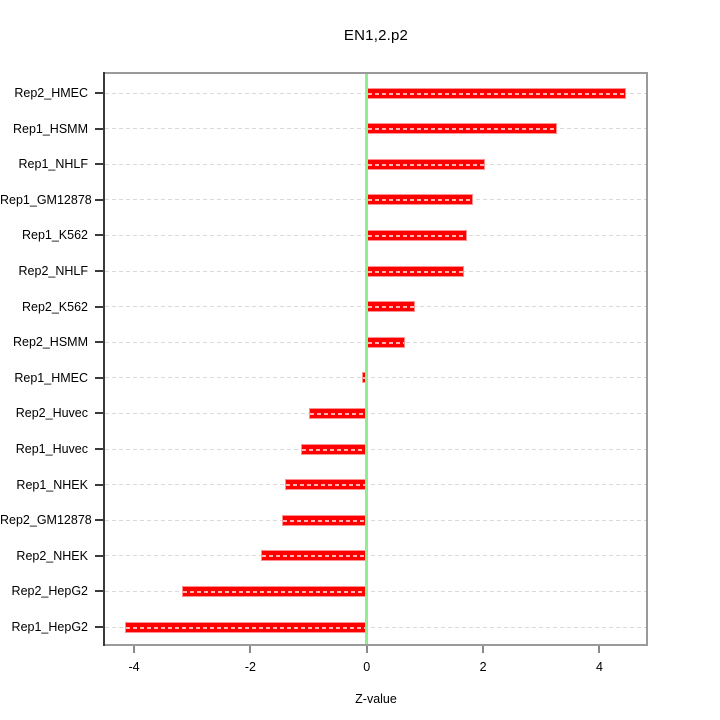 This screenshot has width=720, height=720. Describe the element at coordinates (51, 377) in the screenshot. I see `category-label: Rep1_HMEC` at that location.